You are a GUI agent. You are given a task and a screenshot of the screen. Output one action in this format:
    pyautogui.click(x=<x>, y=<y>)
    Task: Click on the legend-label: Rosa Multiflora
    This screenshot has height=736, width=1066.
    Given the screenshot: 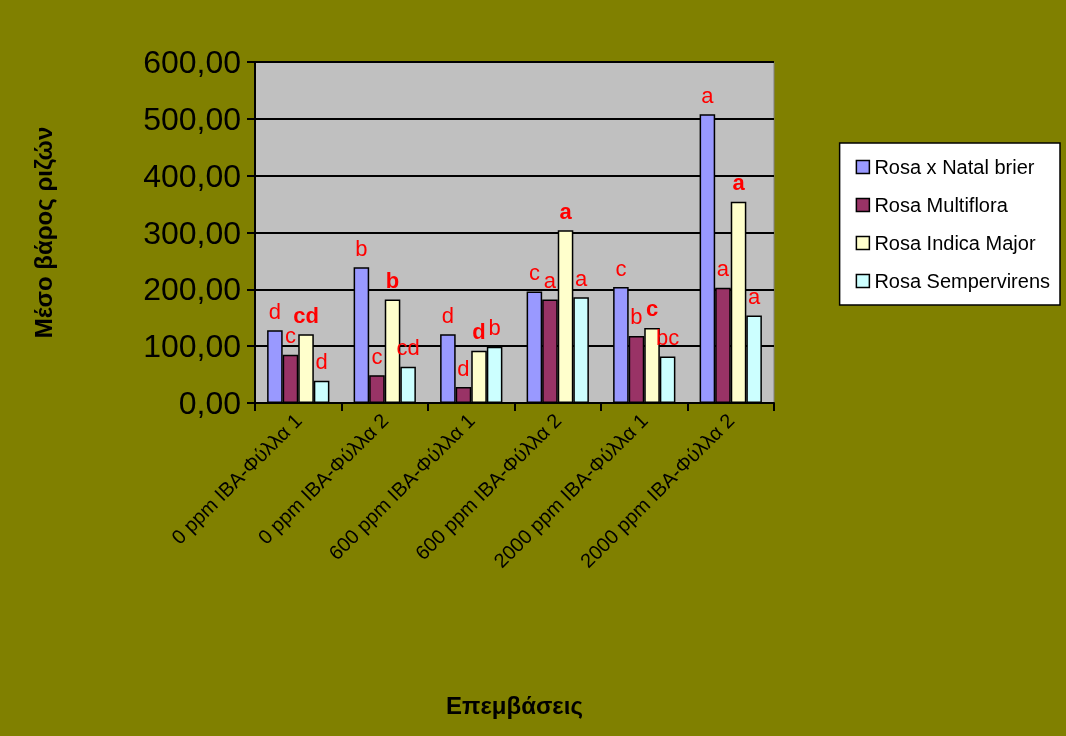 What is the action you would take?
    pyautogui.click(x=941, y=205)
    